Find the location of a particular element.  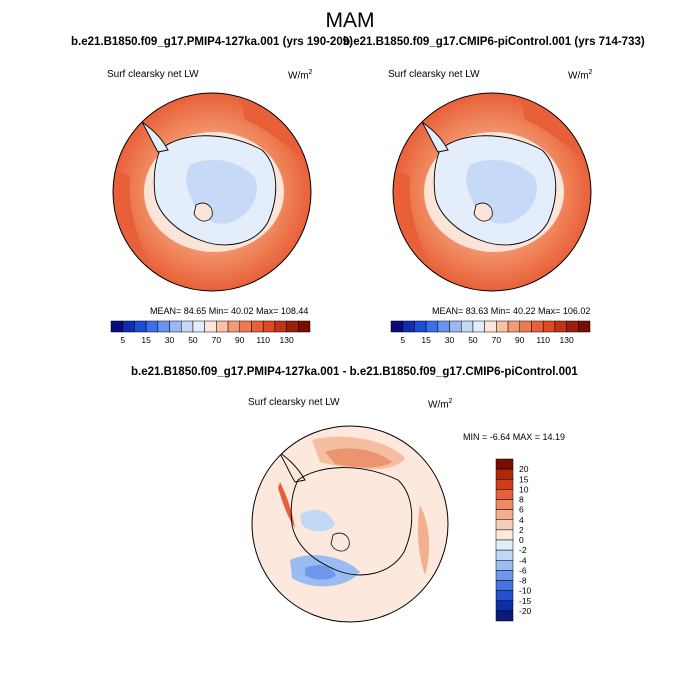

panel-3-map is located at coordinates (350, 524).